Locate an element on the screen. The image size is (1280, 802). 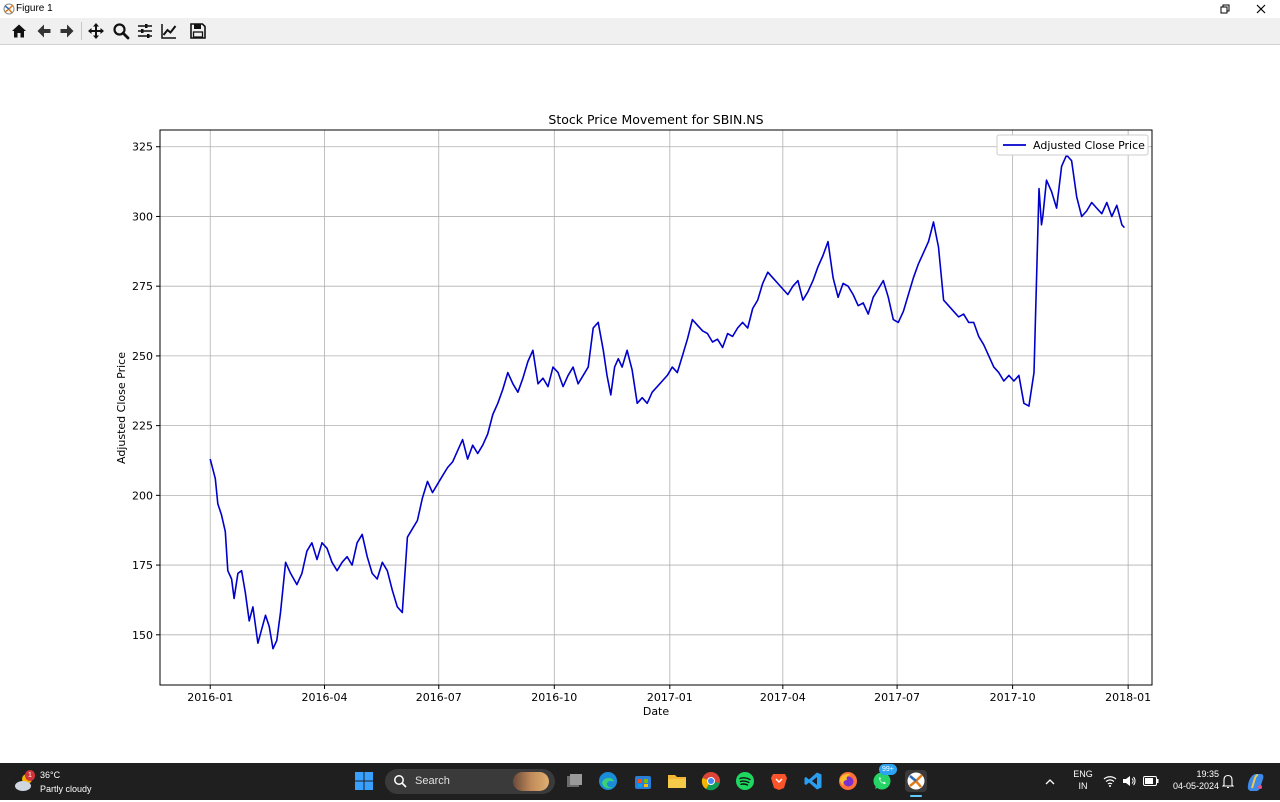
restore-icon is located at coordinates (1225, 9).